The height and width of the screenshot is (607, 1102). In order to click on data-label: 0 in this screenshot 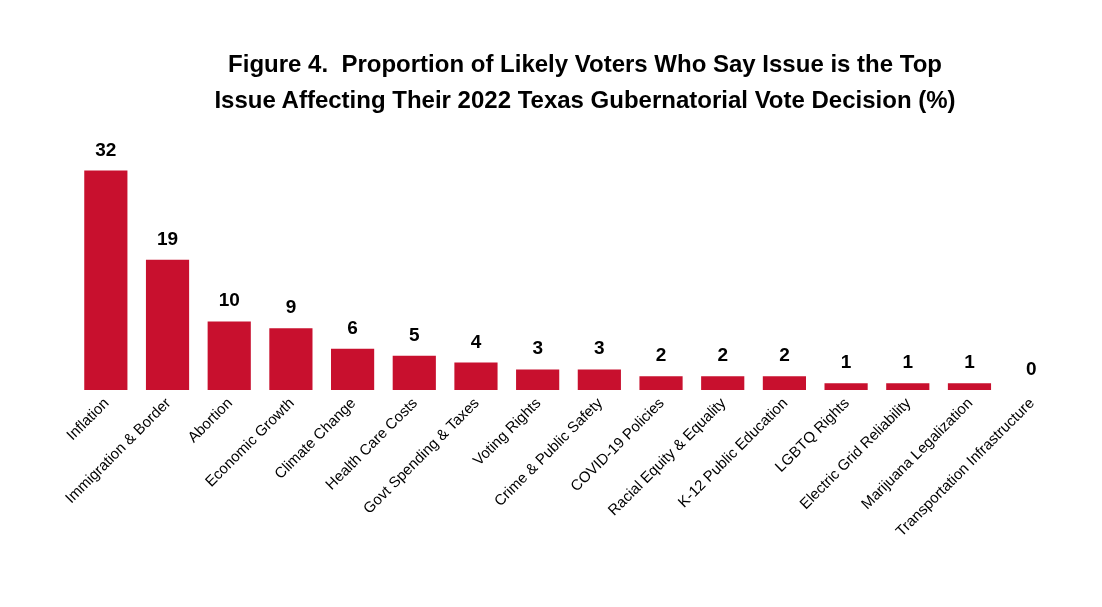, I will do `click(1031, 368)`.